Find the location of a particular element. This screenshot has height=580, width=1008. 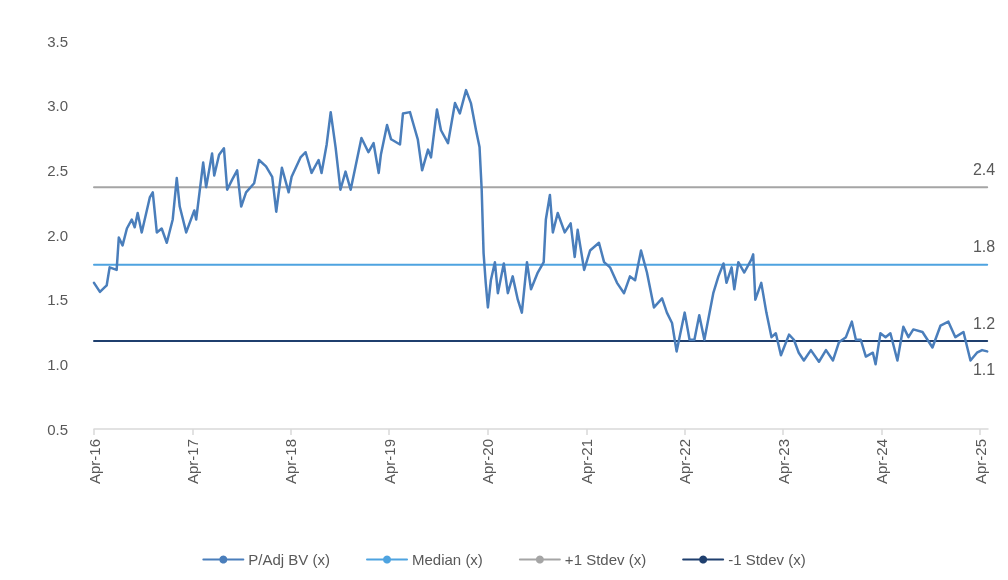

x-tick-label: Apr-23 is located at coordinates (783, 462).